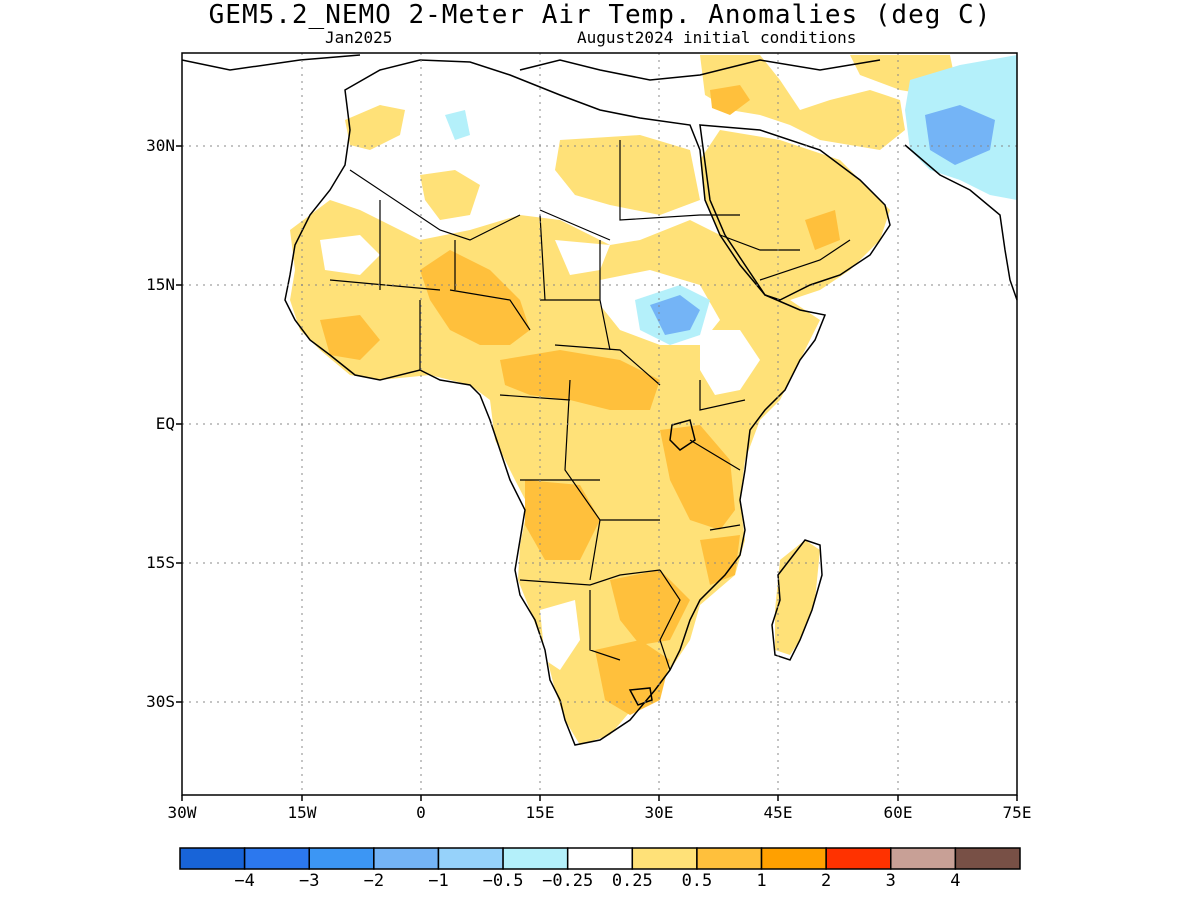 This screenshot has height=900, width=1200. What do you see at coordinates (682, 435) in the screenshot?
I see `lake-victoria` at bounding box center [682, 435].